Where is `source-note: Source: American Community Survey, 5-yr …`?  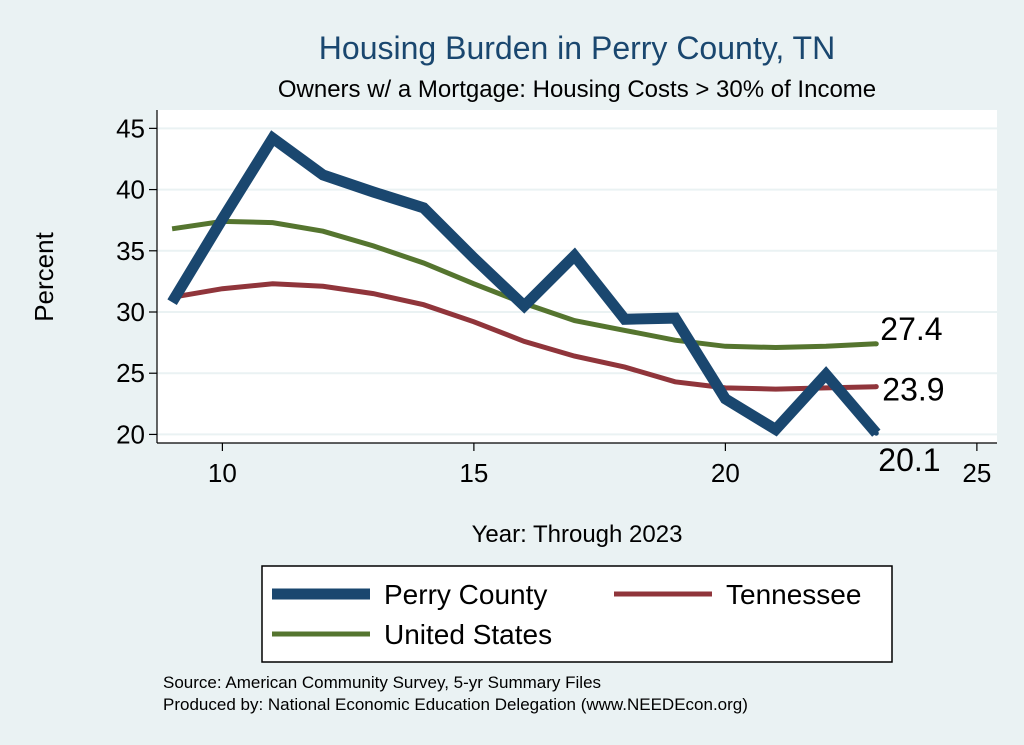
source-note: Source: American Community Survey, 5-yr … is located at coordinates (382, 682).